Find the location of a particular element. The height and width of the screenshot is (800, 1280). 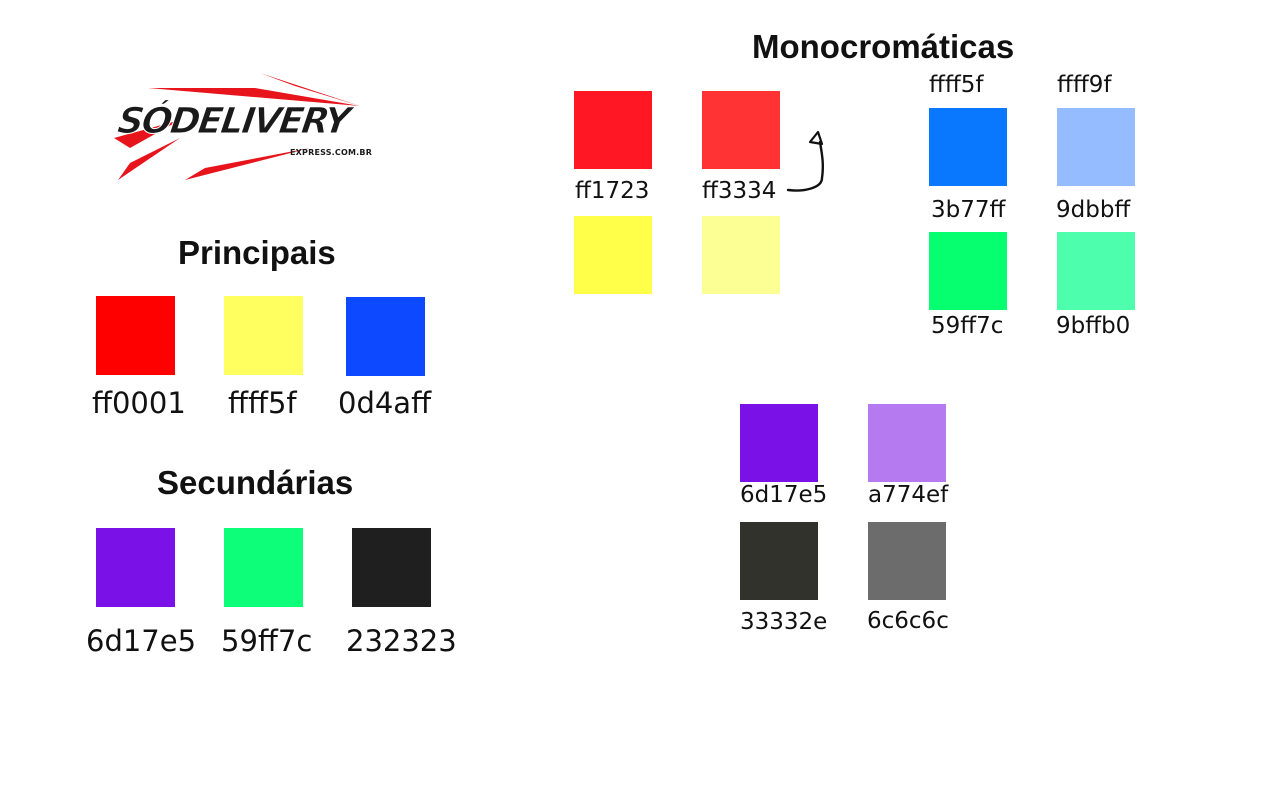

brand-logo is located at coordinates (240, 125).